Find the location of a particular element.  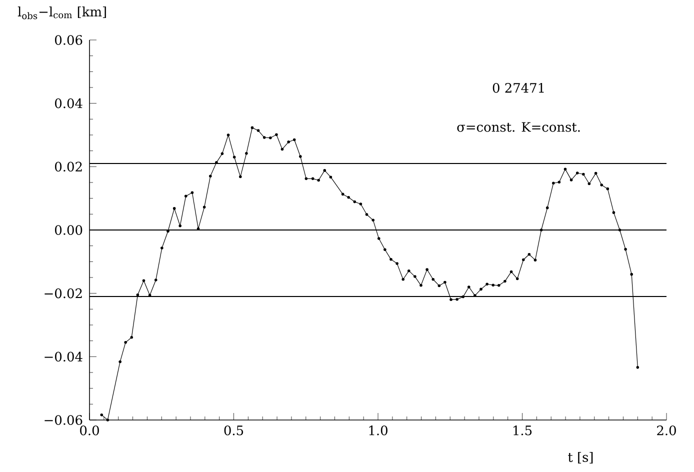

y-tick-label: 0.06 is located at coordinates (68, 40).